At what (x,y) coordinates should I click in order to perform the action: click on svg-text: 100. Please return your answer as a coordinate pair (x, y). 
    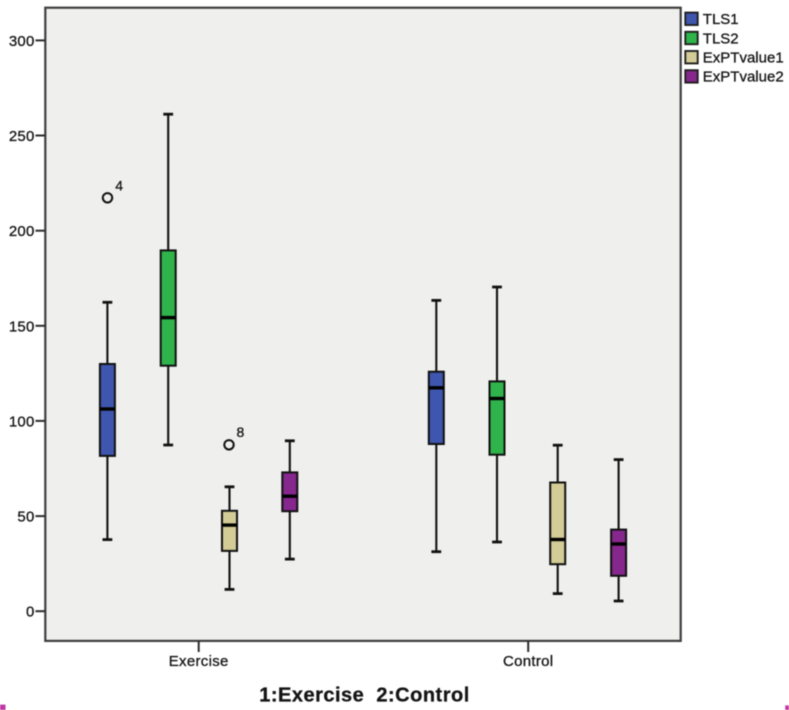
    Looking at the image, I should click on (22, 421).